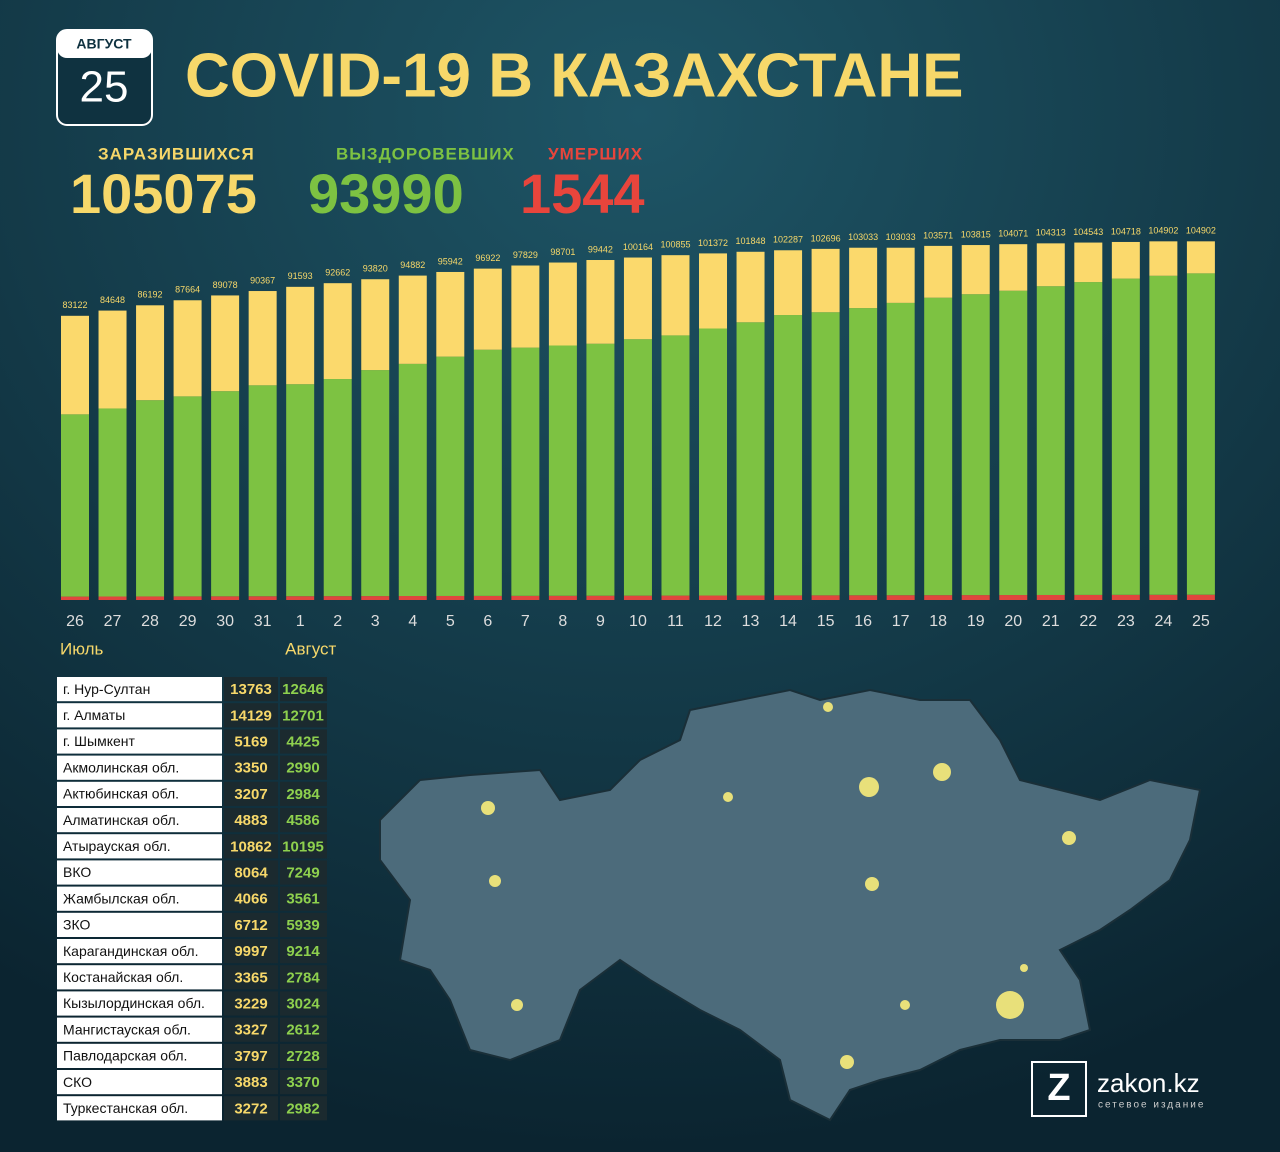 The height and width of the screenshot is (1152, 1280). I want to click on badge-month: АВГУСТ, so click(104, 44).